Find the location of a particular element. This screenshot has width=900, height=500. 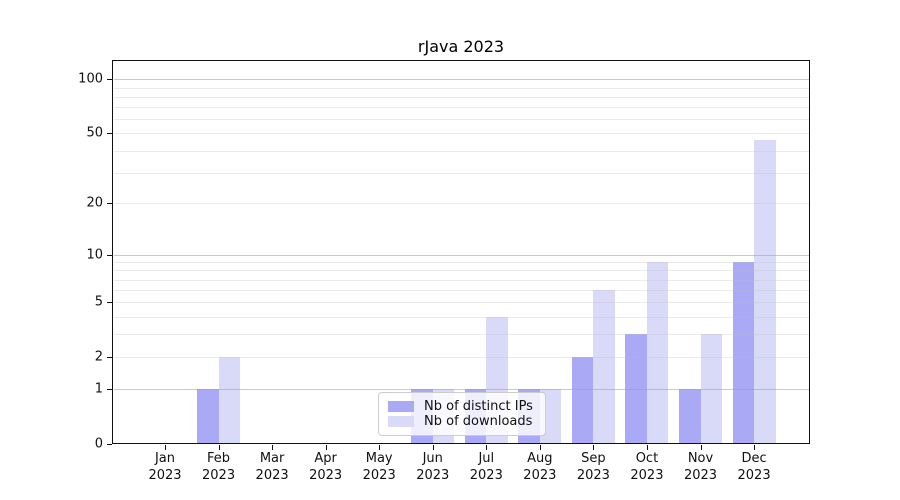

legend: Nb of distinct IPs Nb of downloads is located at coordinates (462, 414).